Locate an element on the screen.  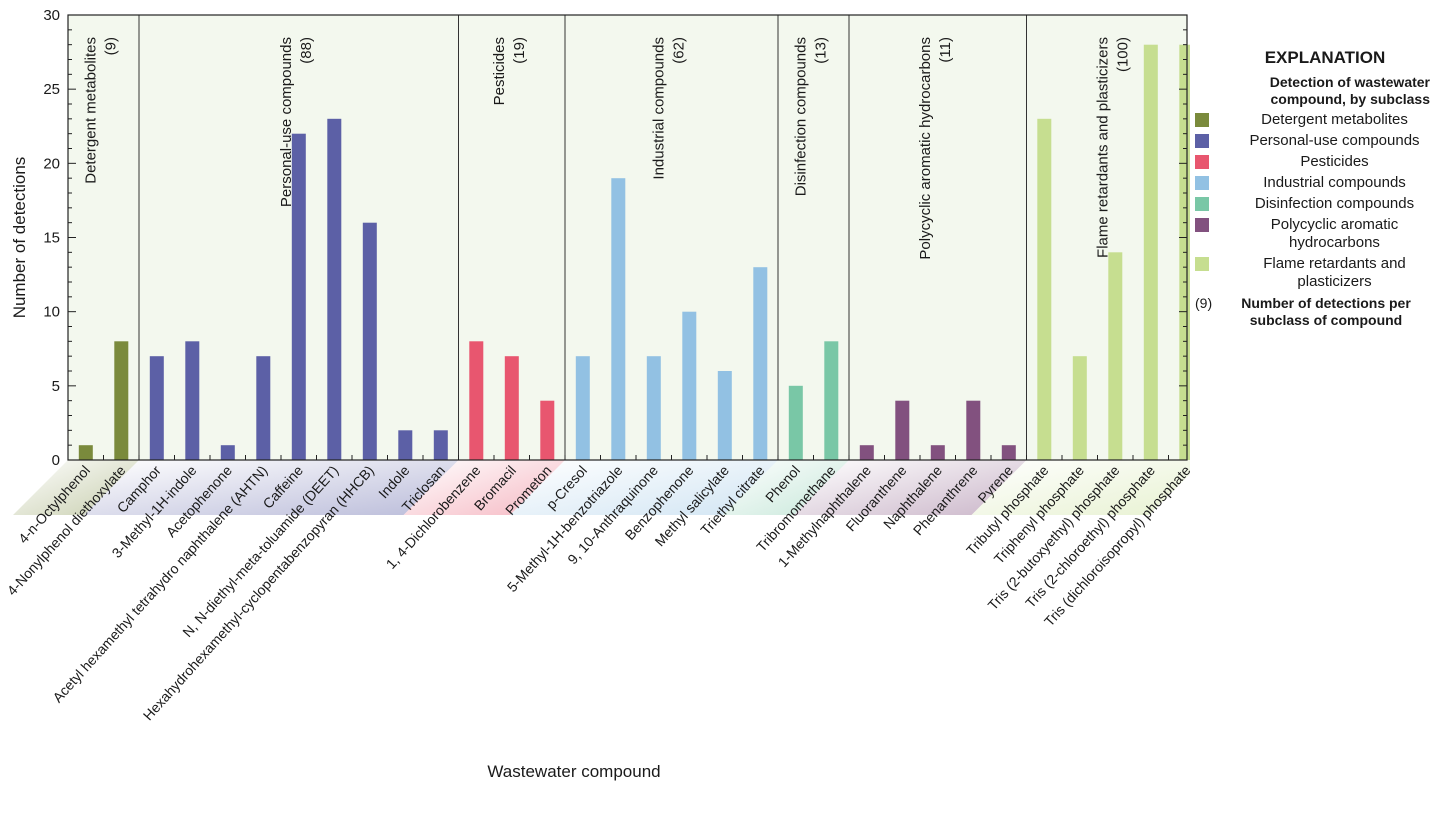
legend-note-symbol: (9) is located at coordinates (1206, 312).